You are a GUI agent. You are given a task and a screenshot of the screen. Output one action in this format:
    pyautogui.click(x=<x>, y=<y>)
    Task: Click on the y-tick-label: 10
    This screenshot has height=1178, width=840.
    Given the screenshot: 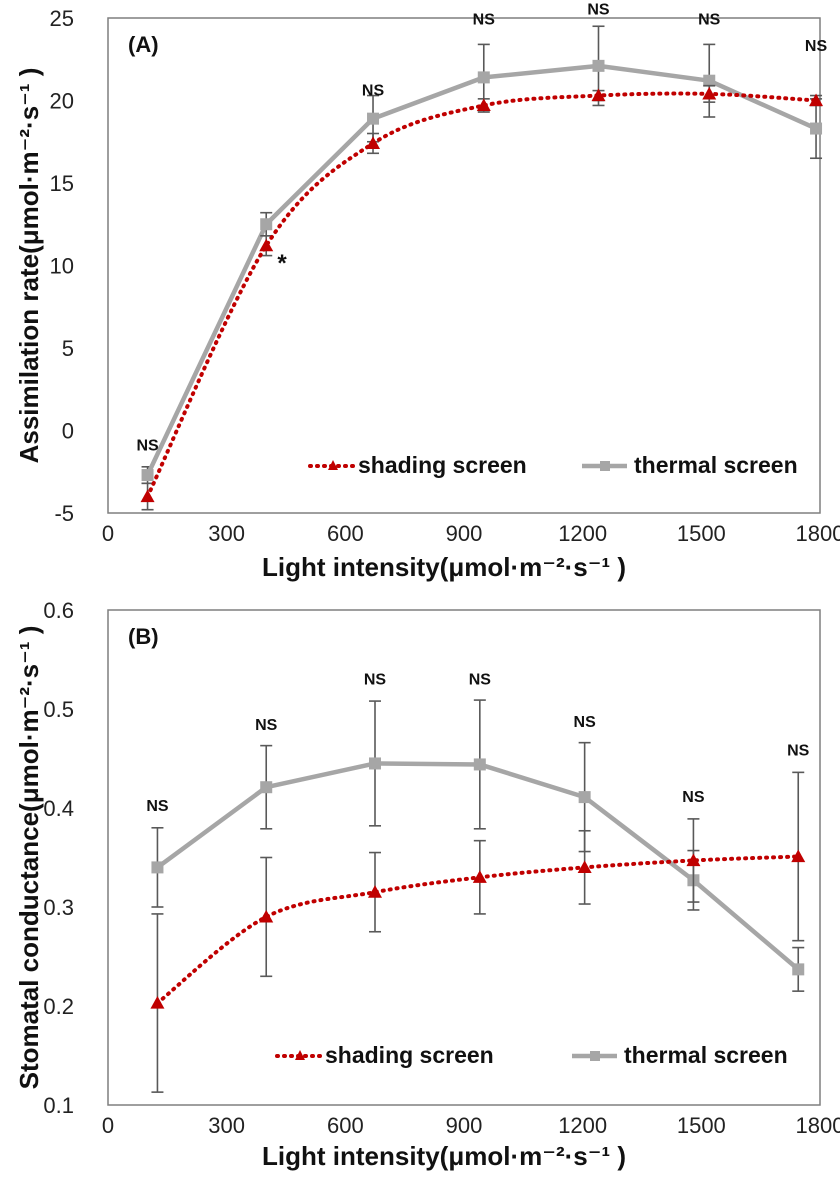 What is the action you would take?
    pyautogui.click(x=62, y=266)
    